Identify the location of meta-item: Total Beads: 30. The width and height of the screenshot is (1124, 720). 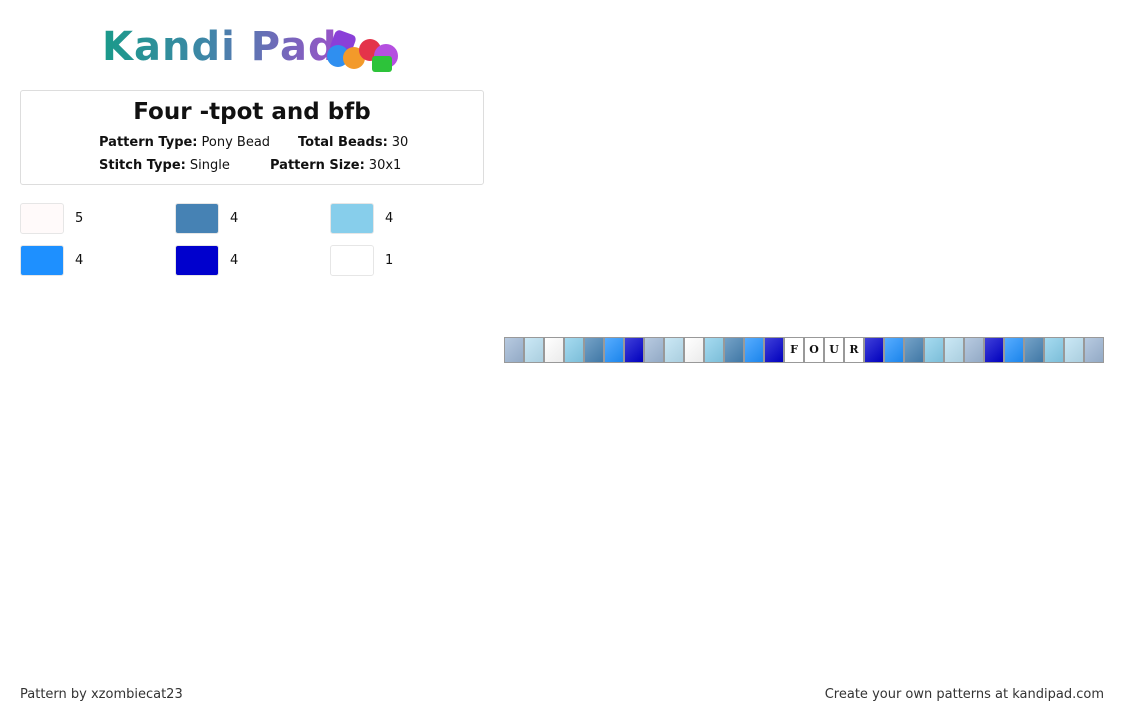
(353, 142).